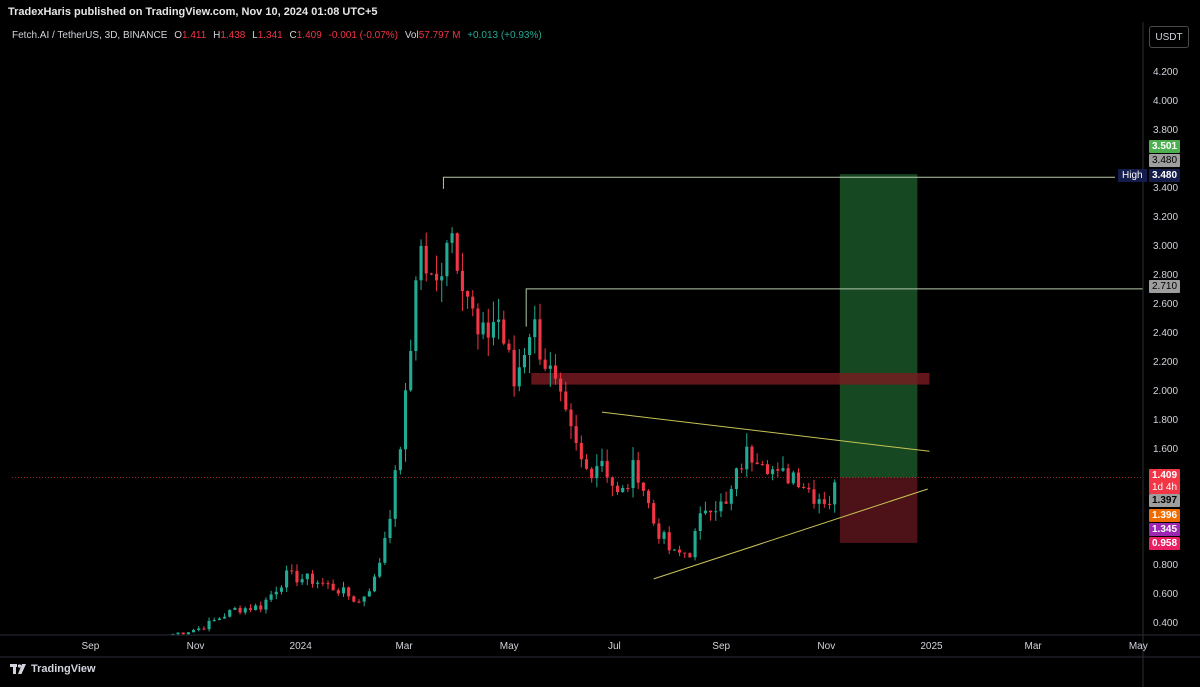 The width and height of the screenshot is (1200, 687). Describe the element at coordinates (504, 35) in the screenshot. I see `volume-change: +0.013 (+0.93%)` at that location.